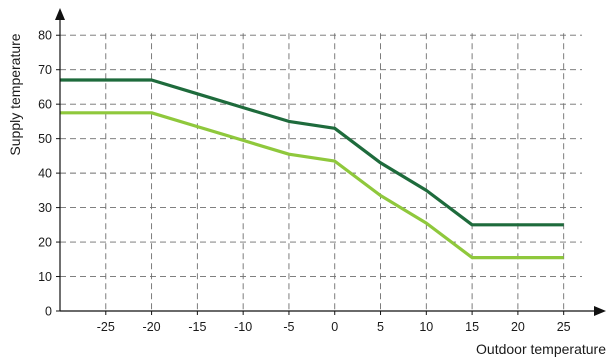  I want to click on x-tick-label: 25, so click(564, 327).